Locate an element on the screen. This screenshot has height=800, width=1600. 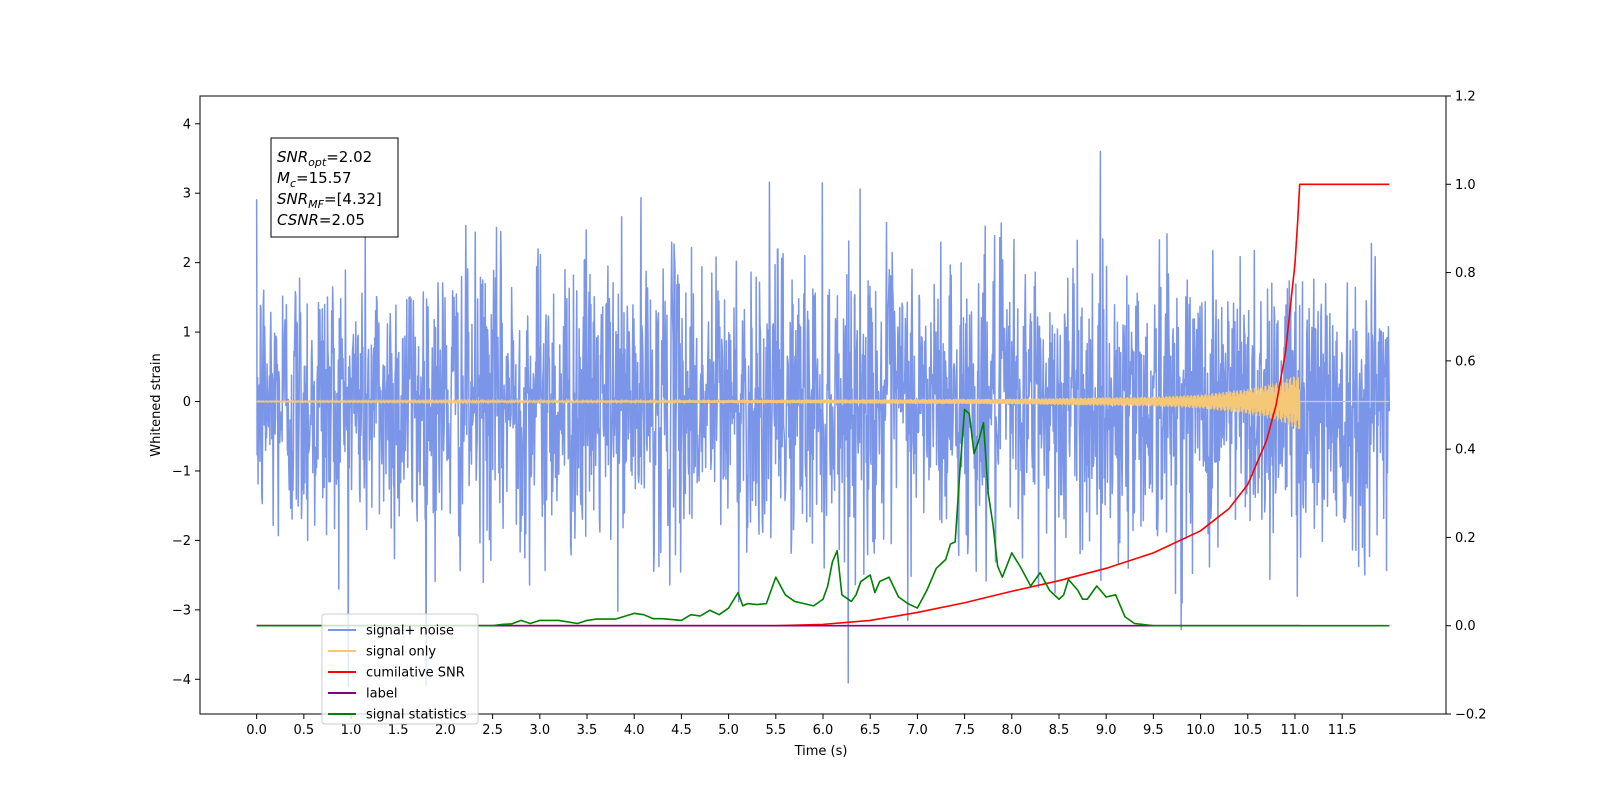
legend-label: signal+ noise is located at coordinates (410, 631).